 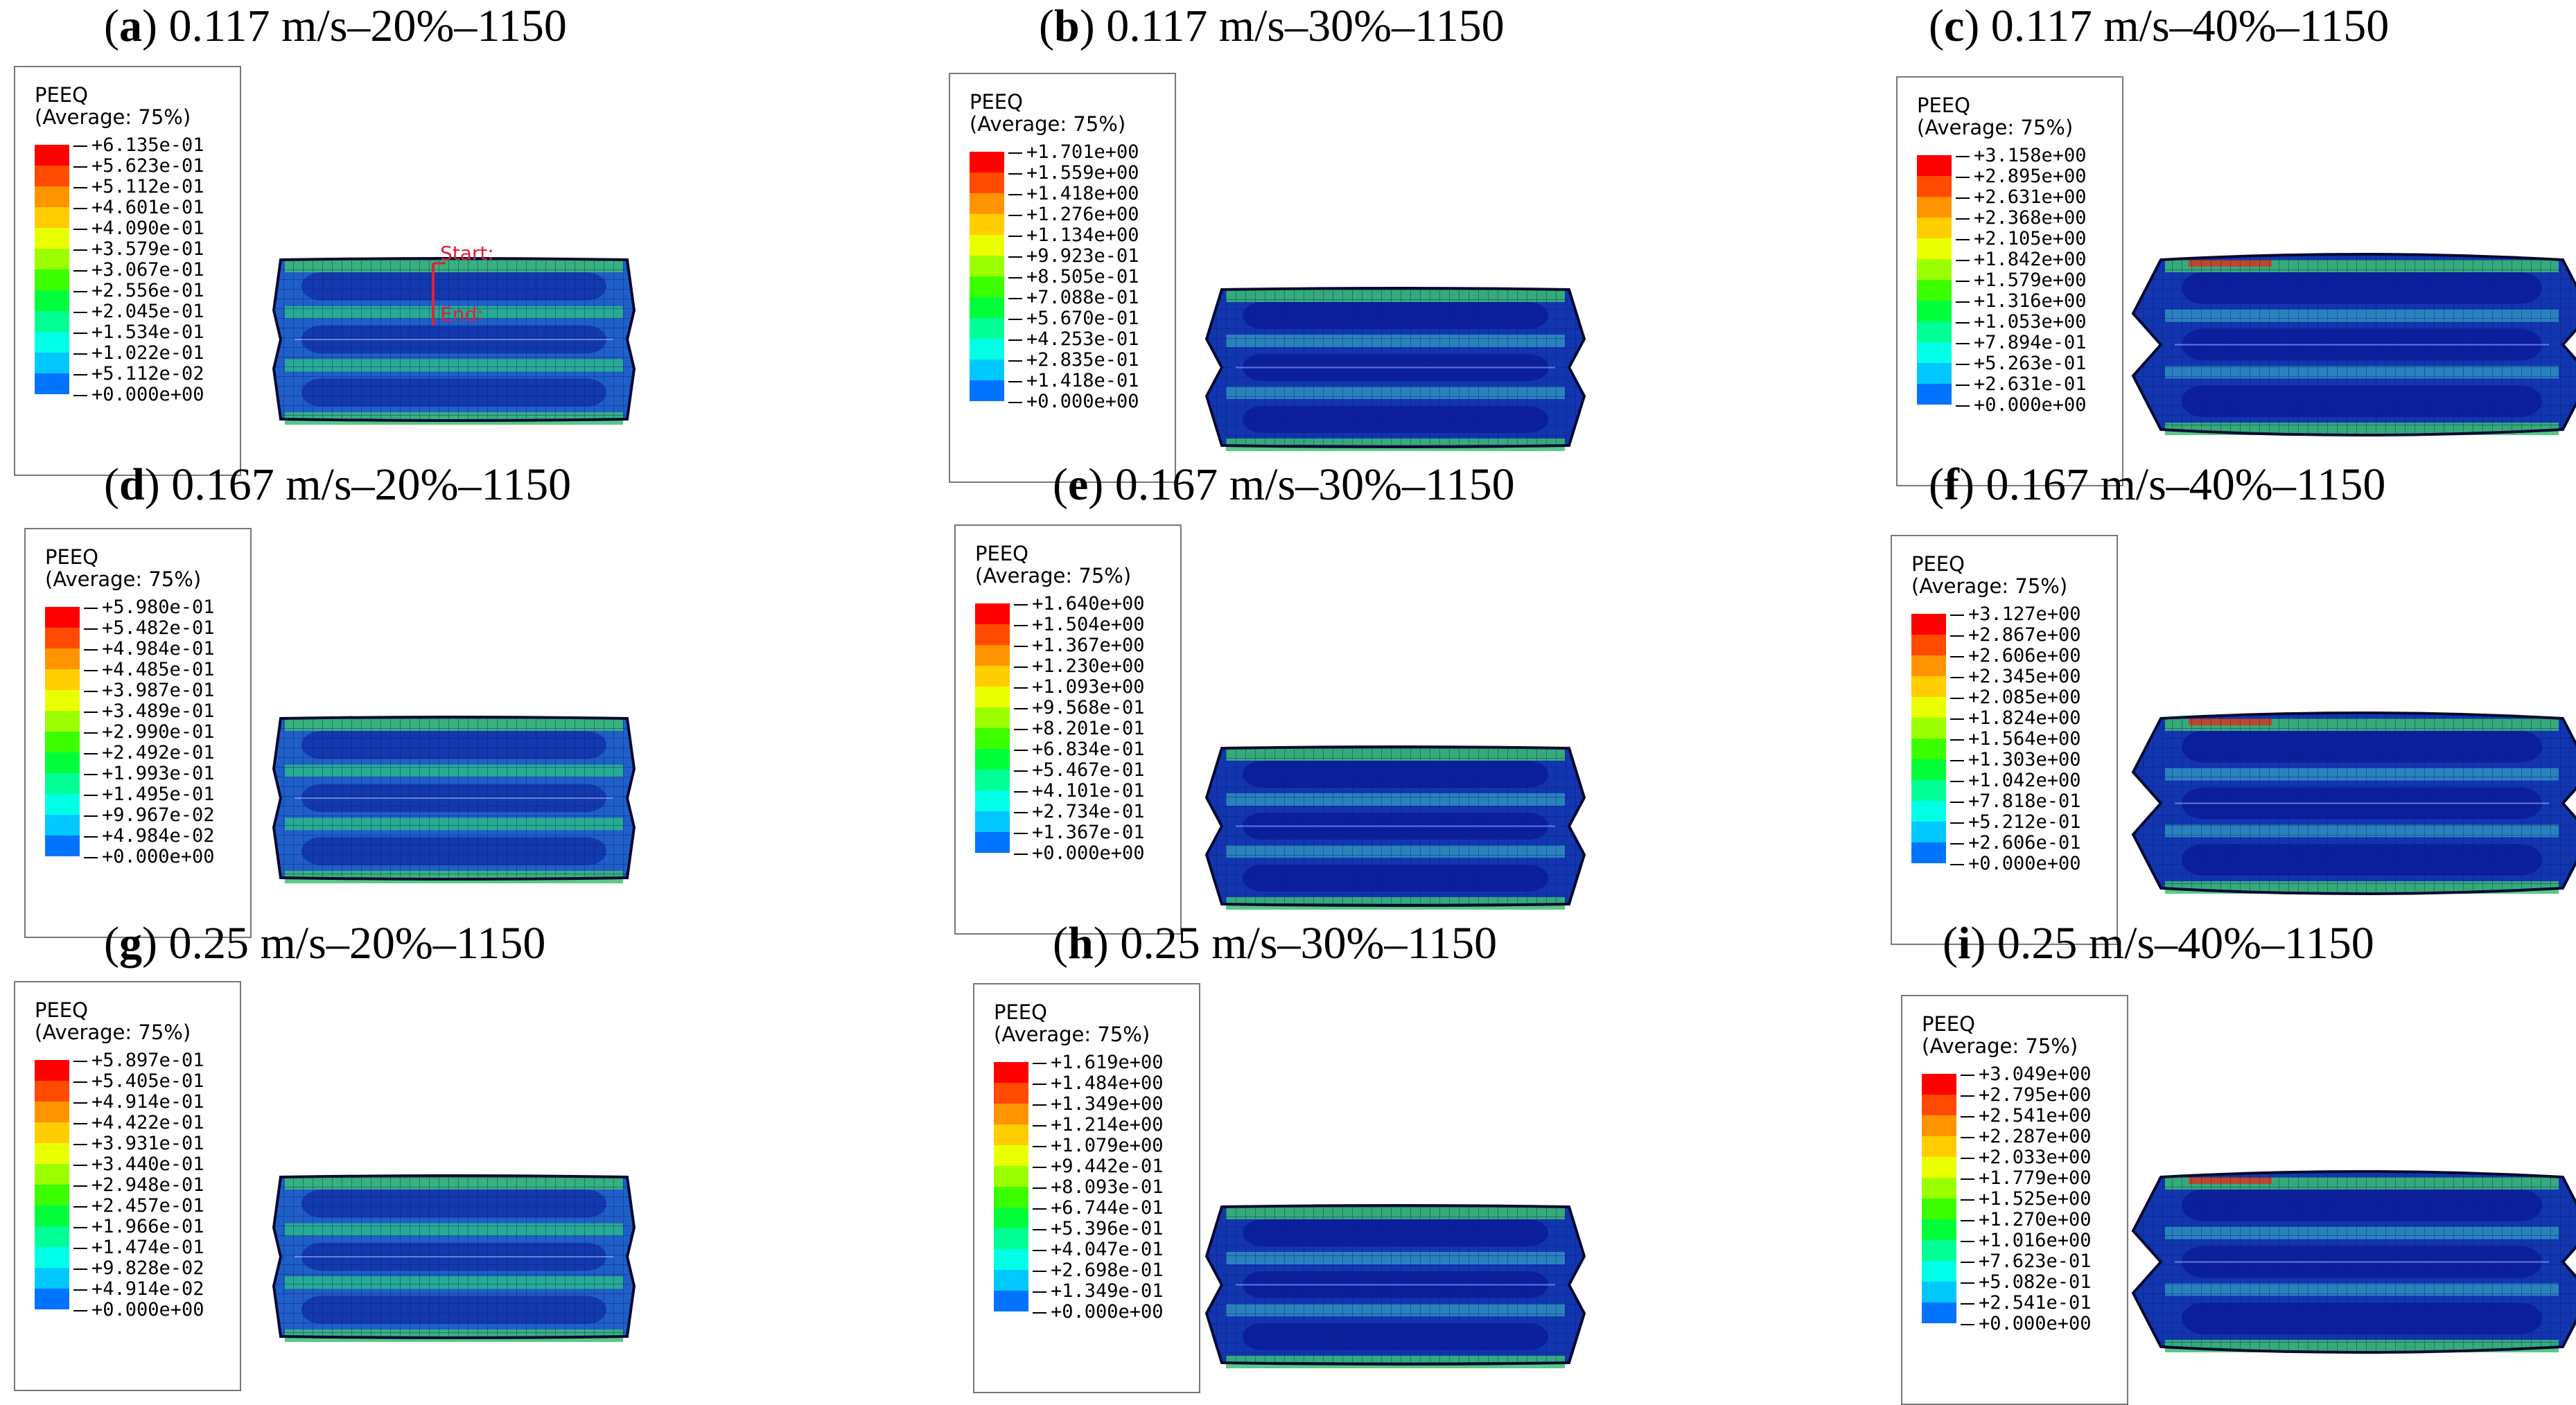 I want to click on legend-tick-label: +1.640e+00, so click(x=1078, y=604).